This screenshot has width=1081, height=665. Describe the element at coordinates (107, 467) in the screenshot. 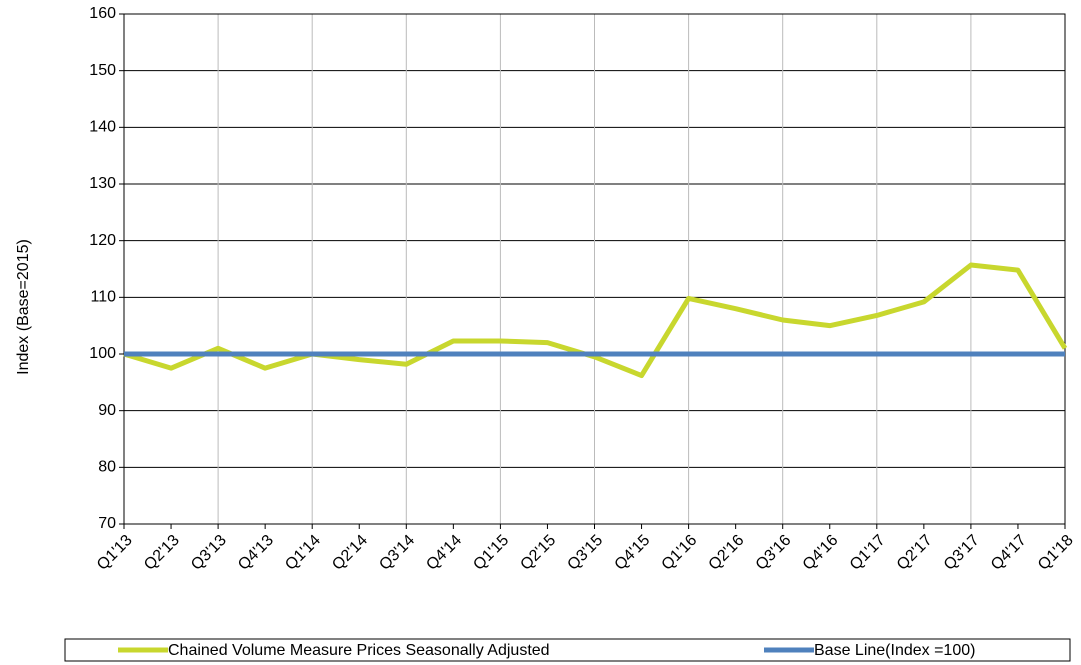

I see `y-tick-label: 80` at that location.